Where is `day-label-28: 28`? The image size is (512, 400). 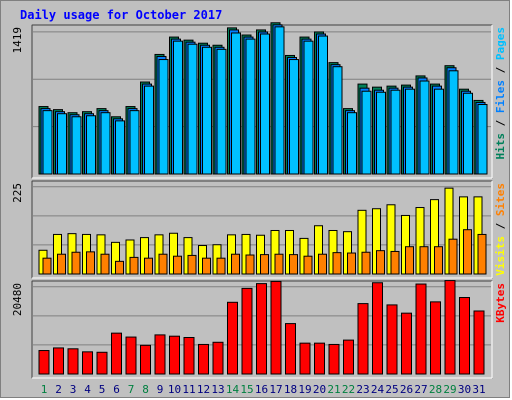 day-label-28: 28 is located at coordinates (435, 389).